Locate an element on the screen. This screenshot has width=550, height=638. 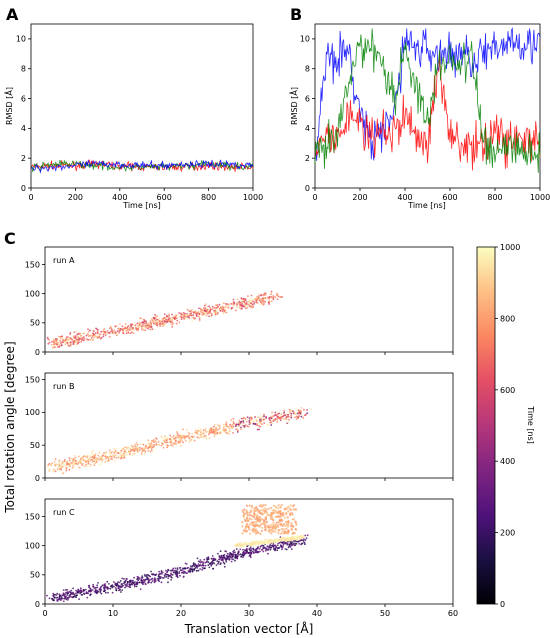
run-label: run B is located at coordinates (63, 386).